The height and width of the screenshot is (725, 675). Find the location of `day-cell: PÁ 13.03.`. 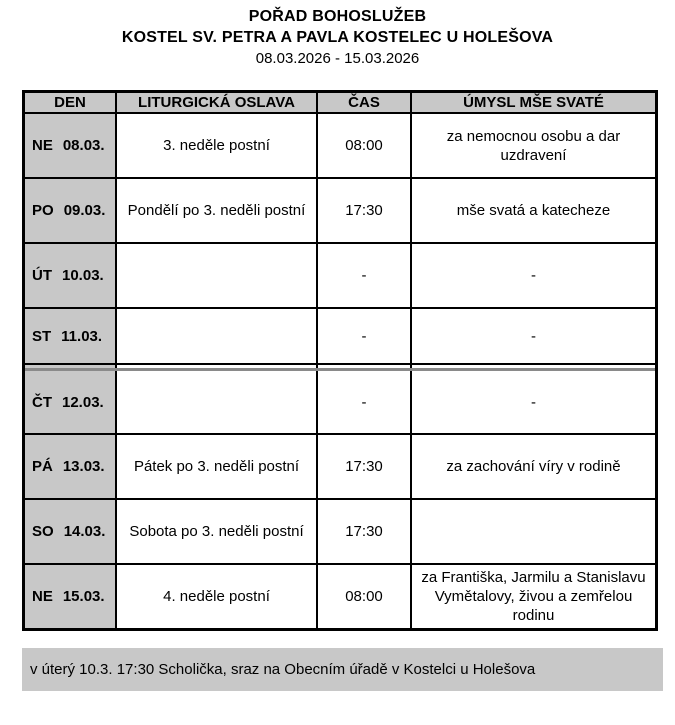

day-cell: PÁ 13.03. is located at coordinates (70, 466).